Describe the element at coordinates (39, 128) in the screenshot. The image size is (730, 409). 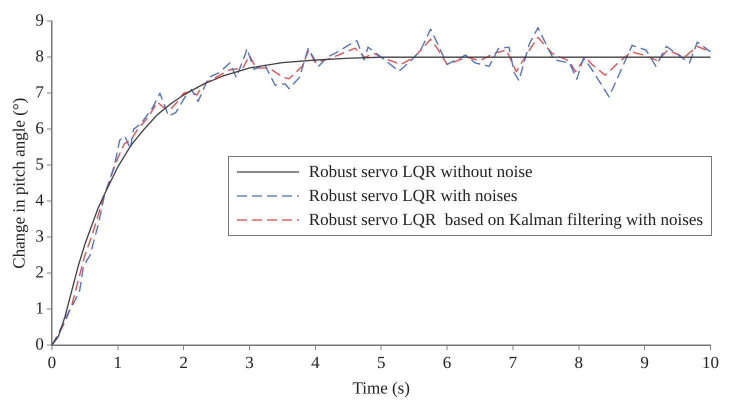
I see `y-tick-label: 6` at that location.